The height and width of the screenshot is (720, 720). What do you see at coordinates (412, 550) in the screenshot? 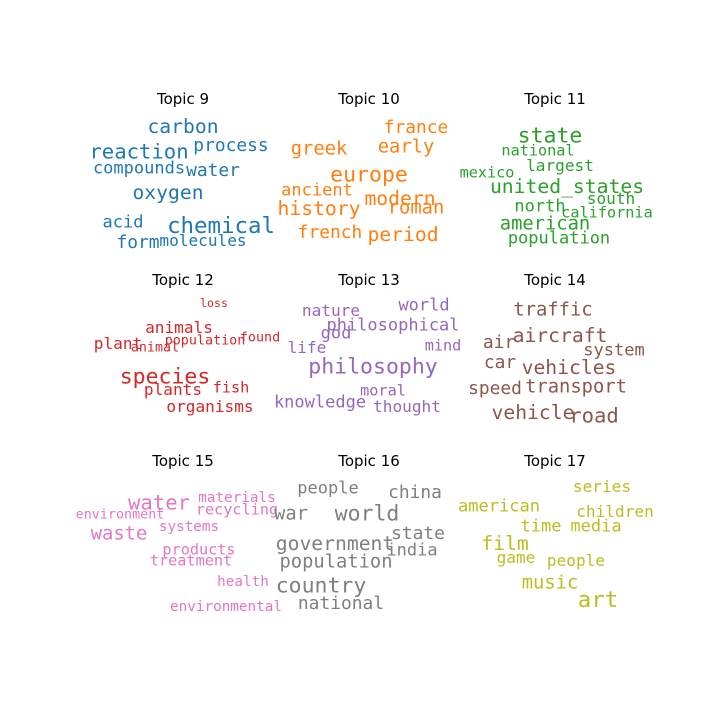
I see `word-label: india` at bounding box center [412, 550].